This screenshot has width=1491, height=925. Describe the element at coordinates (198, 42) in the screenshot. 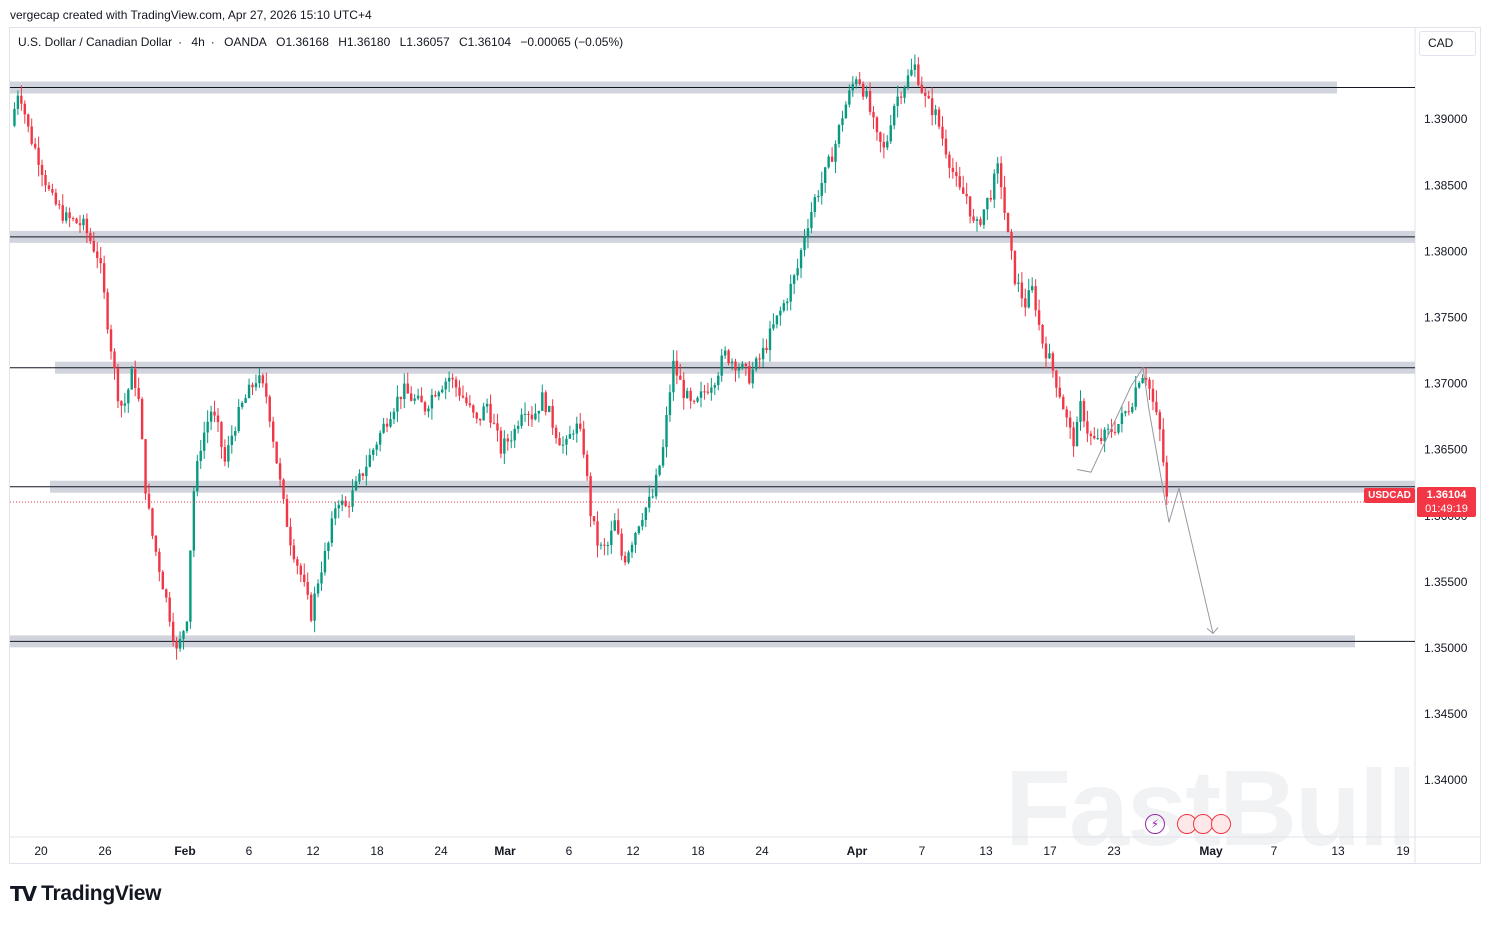

I see `legend-interval: 4h` at that location.